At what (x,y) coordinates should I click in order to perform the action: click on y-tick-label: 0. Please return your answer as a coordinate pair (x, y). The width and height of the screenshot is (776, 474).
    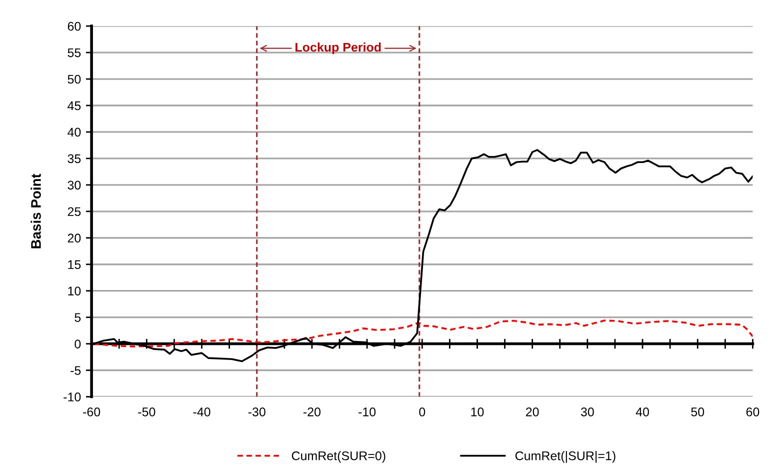
    Looking at the image, I should click on (77, 344).